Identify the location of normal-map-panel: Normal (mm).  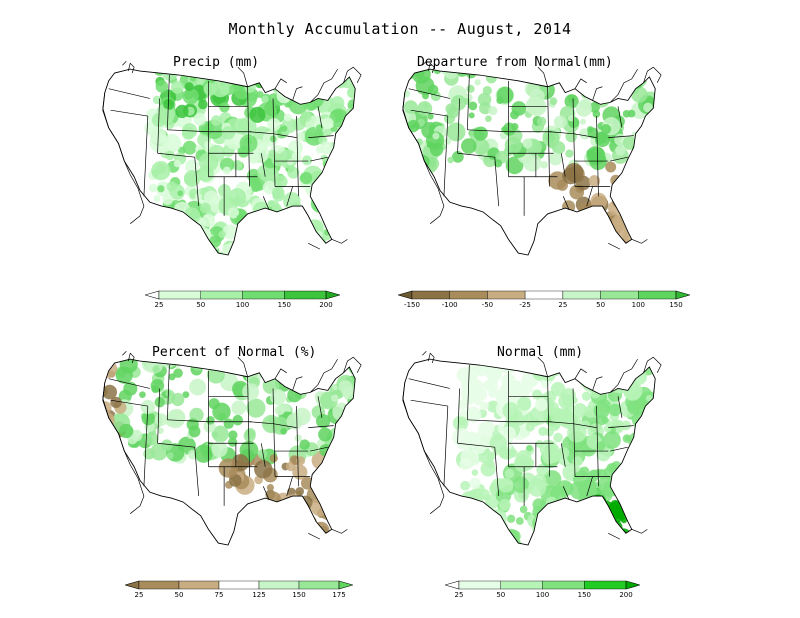
(530, 455).